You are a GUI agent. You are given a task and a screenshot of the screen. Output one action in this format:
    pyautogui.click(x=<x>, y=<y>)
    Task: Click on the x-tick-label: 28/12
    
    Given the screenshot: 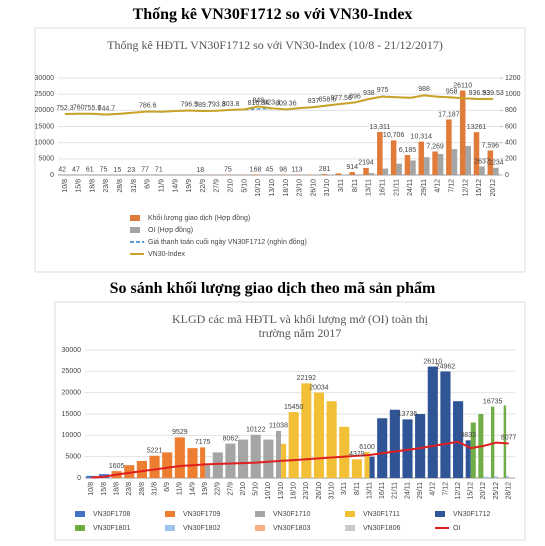 What is the action you would take?
    pyautogui.click(x=509, y=491)
    